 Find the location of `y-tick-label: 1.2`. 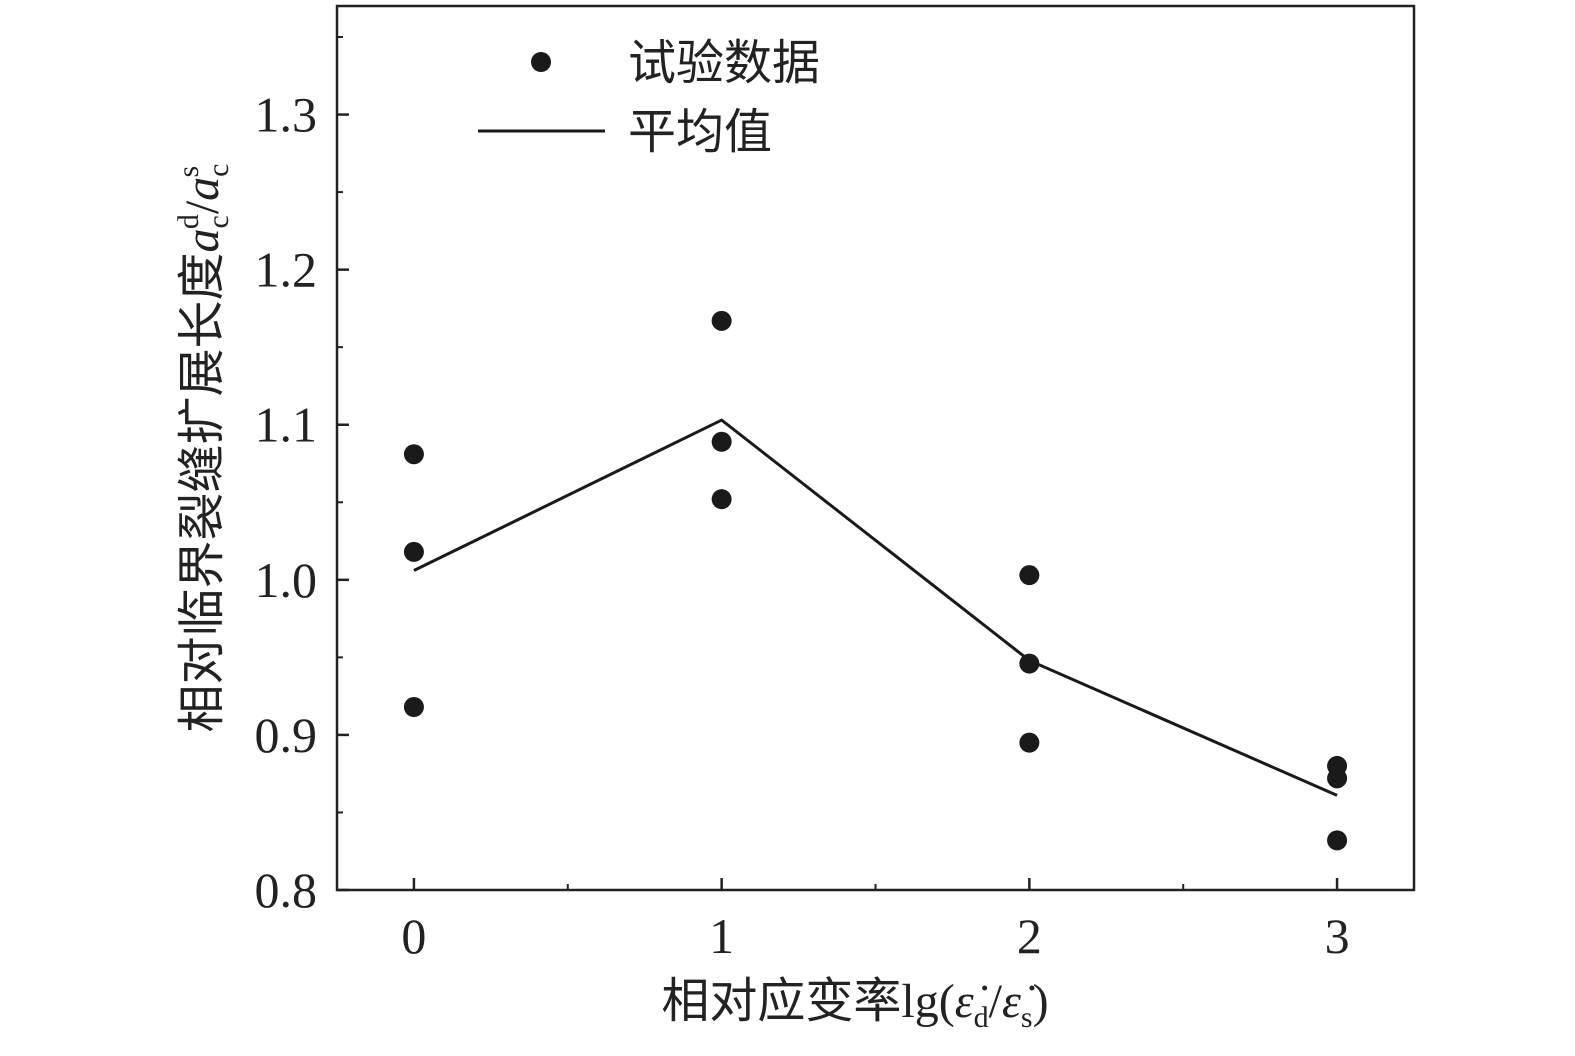

y-tick-label: 1.2 is located at coordinates (286, 270).